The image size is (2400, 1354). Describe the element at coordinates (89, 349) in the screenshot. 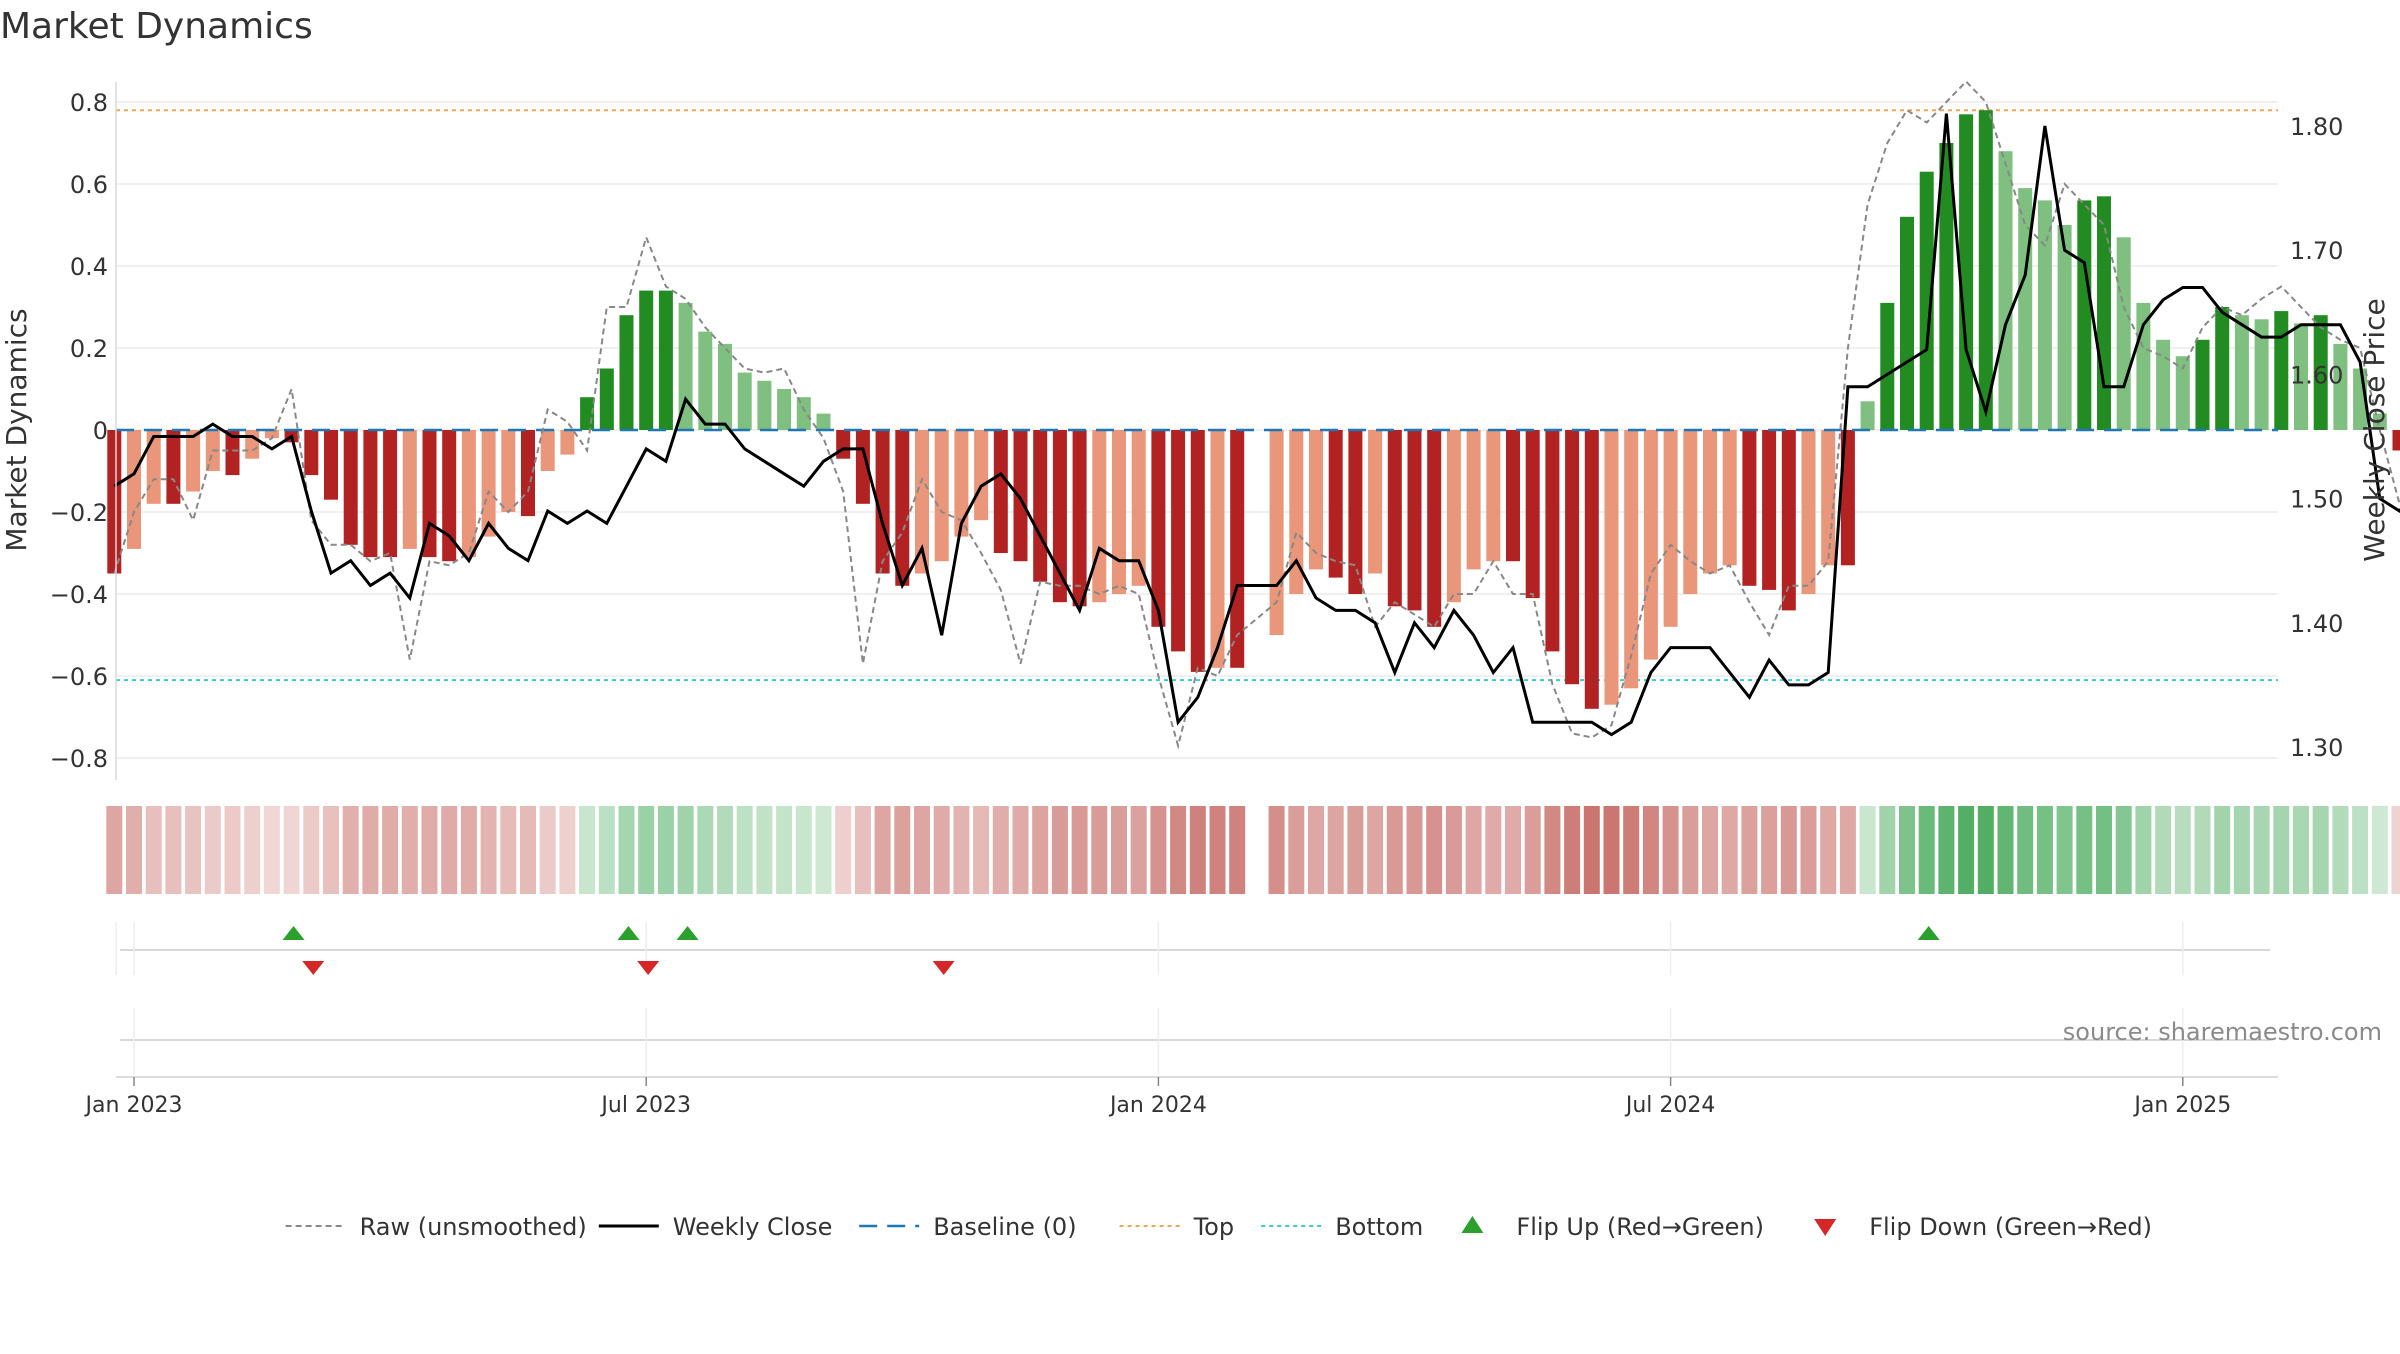

I see `y-tick-label-left: 0.2` at that location.